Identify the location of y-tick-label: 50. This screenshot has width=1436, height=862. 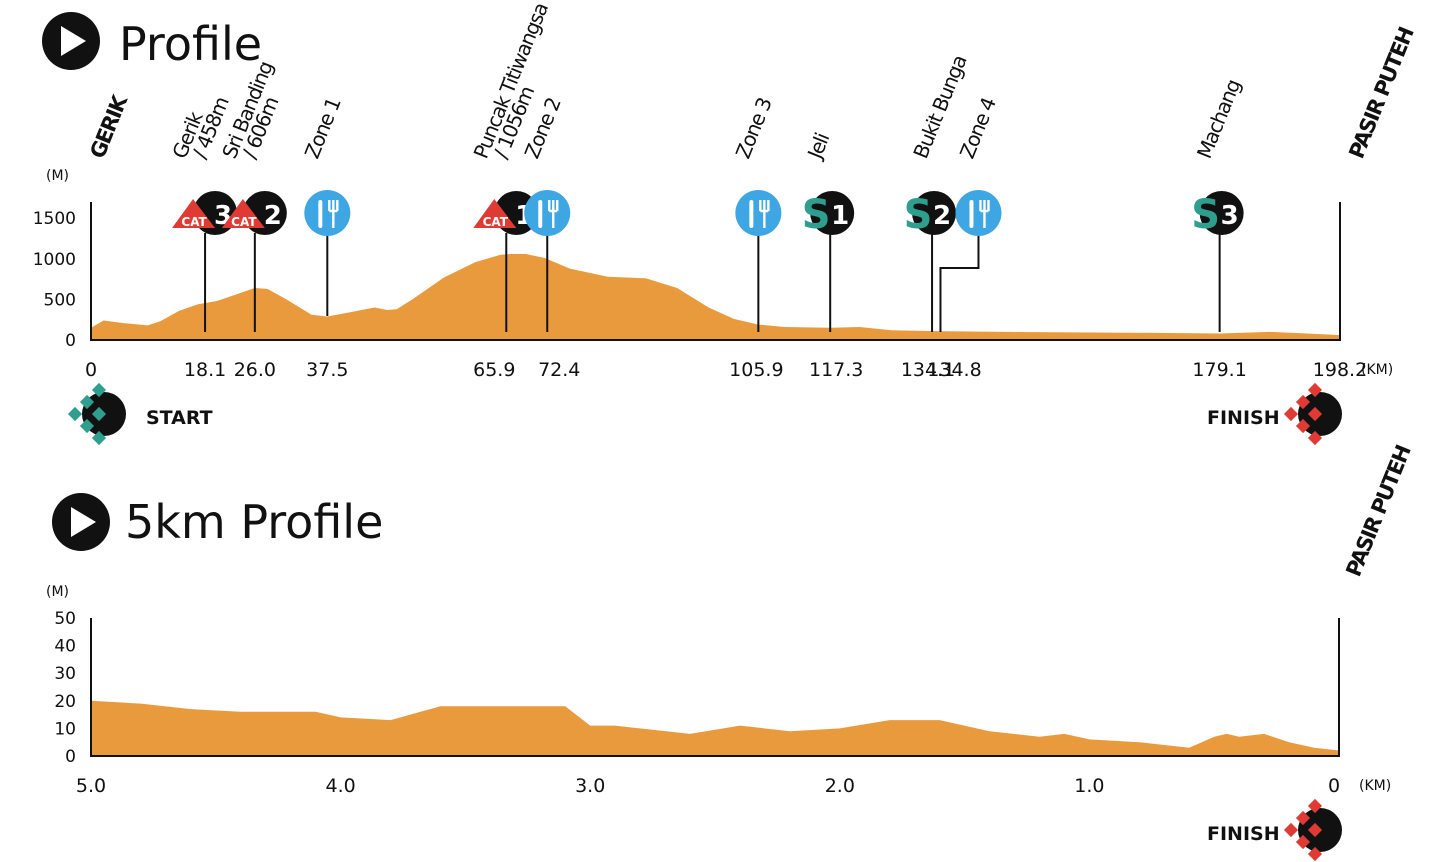
(65, 619).